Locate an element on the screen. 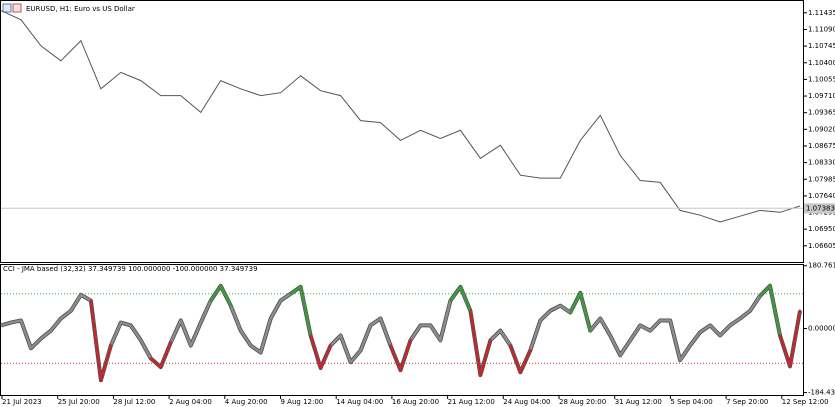 This screenshot has height=407, width=835. y-tick-label: 1.08330 is located at coordinates (821, 163).